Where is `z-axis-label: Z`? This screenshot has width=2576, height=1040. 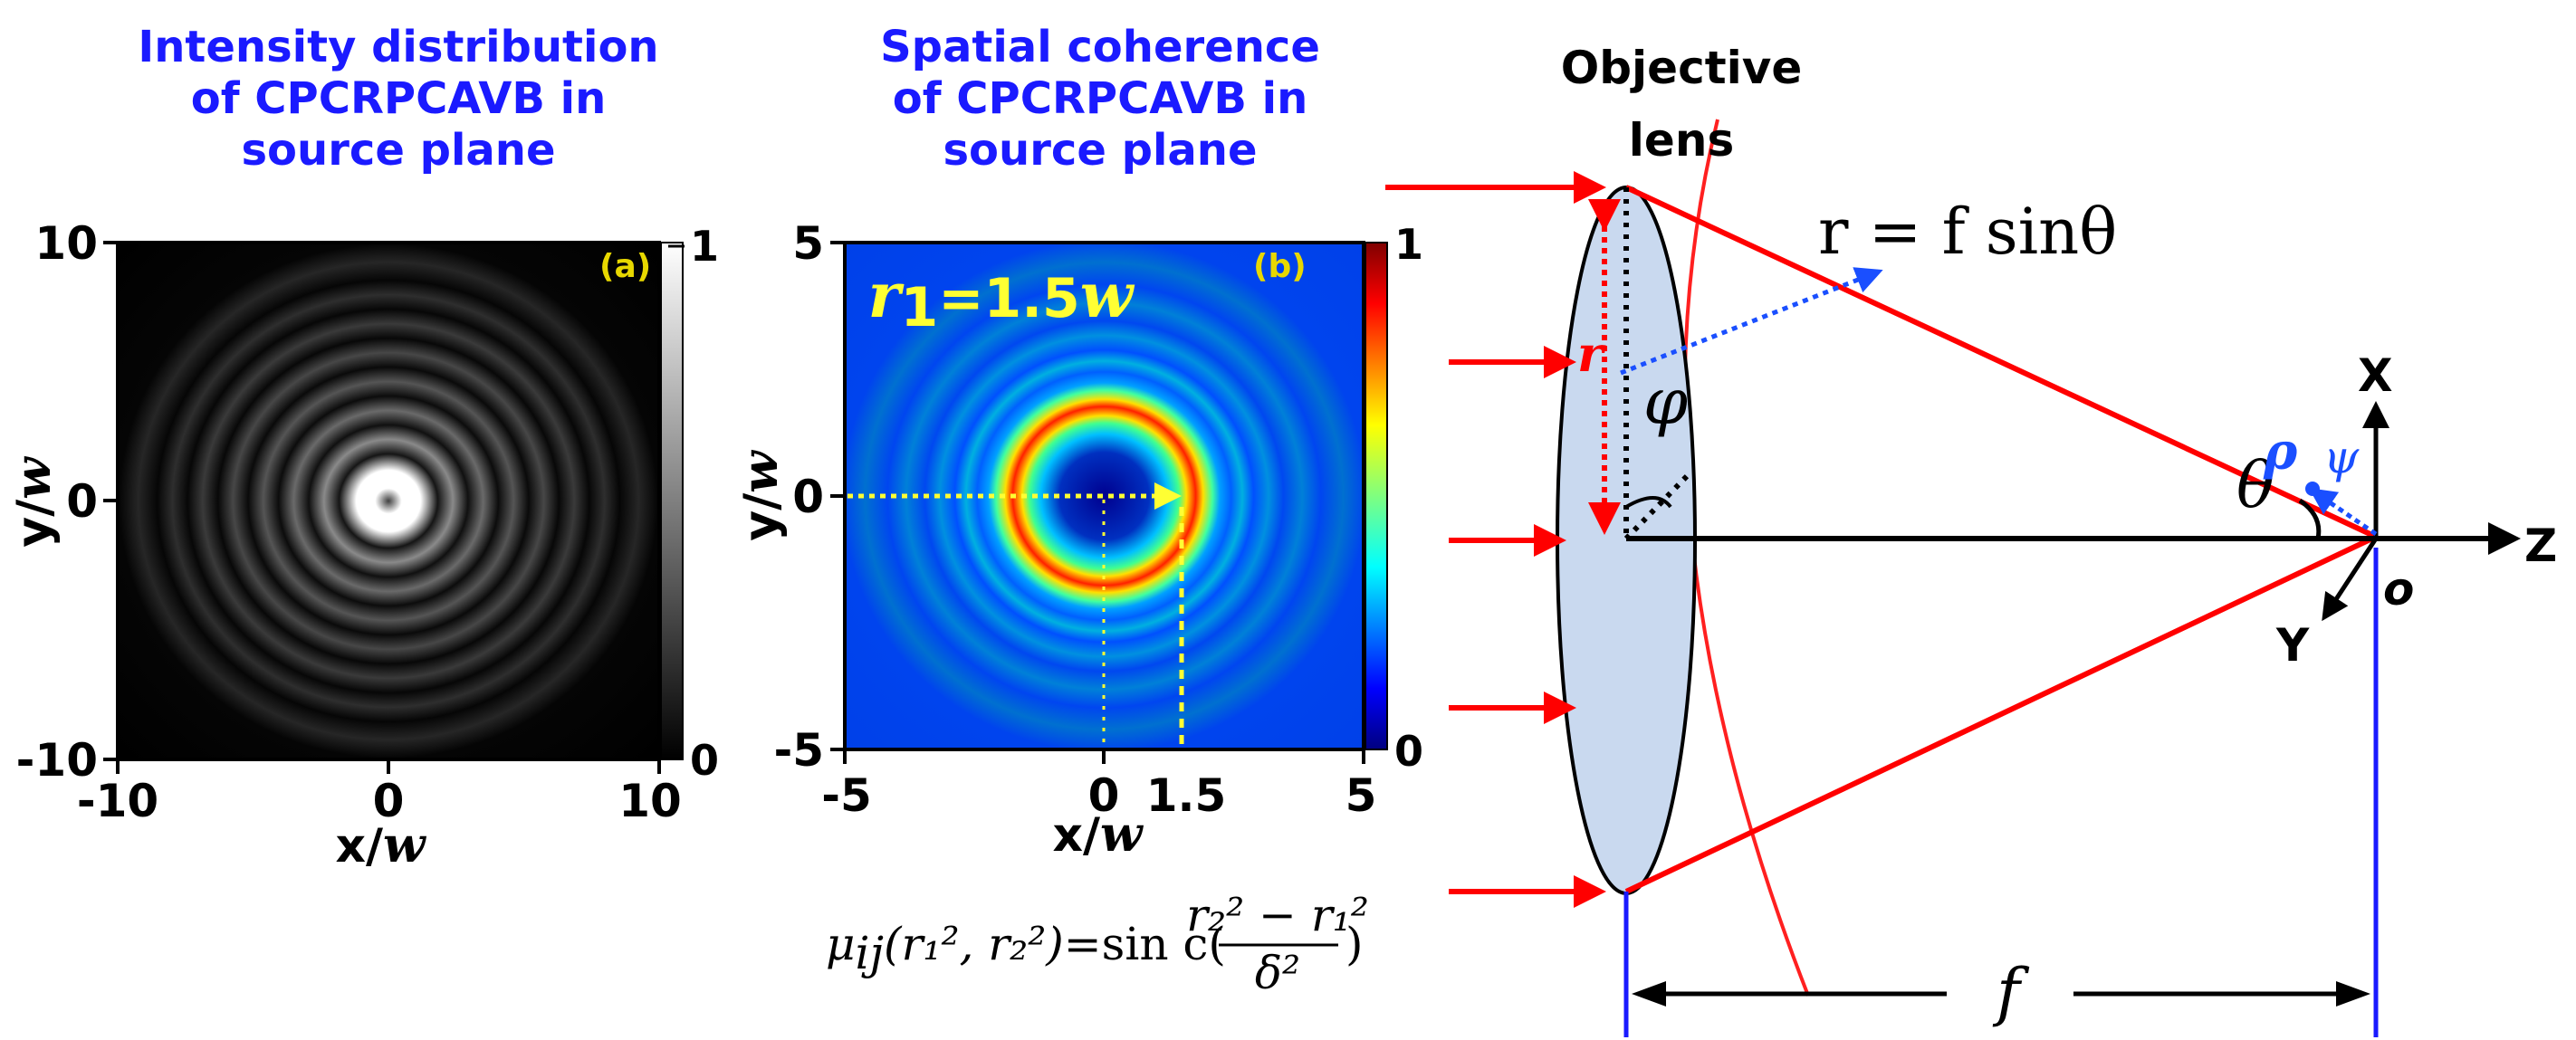
z-axis-label: Z is located at coordinates (2540, 546).